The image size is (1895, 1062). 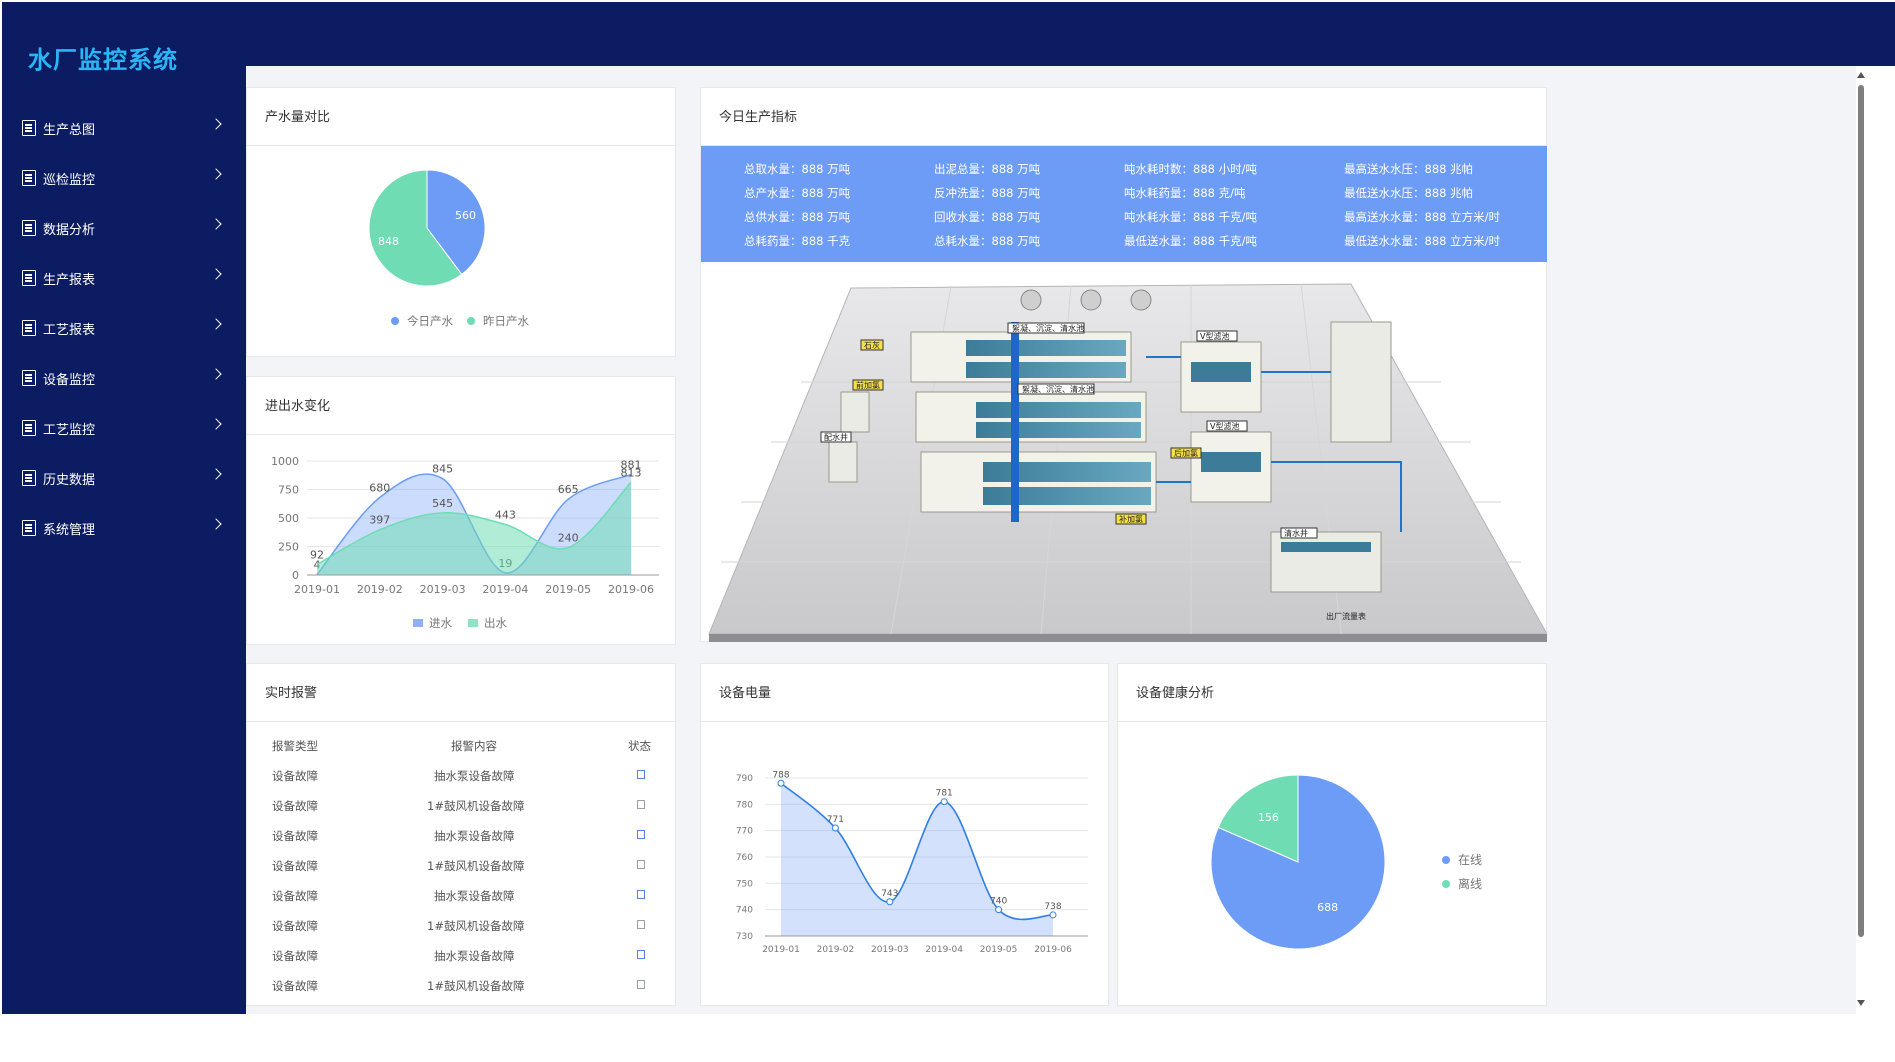 I want to click on health-chart: 688 156 在线 离线, so click(x=1346, y=862).